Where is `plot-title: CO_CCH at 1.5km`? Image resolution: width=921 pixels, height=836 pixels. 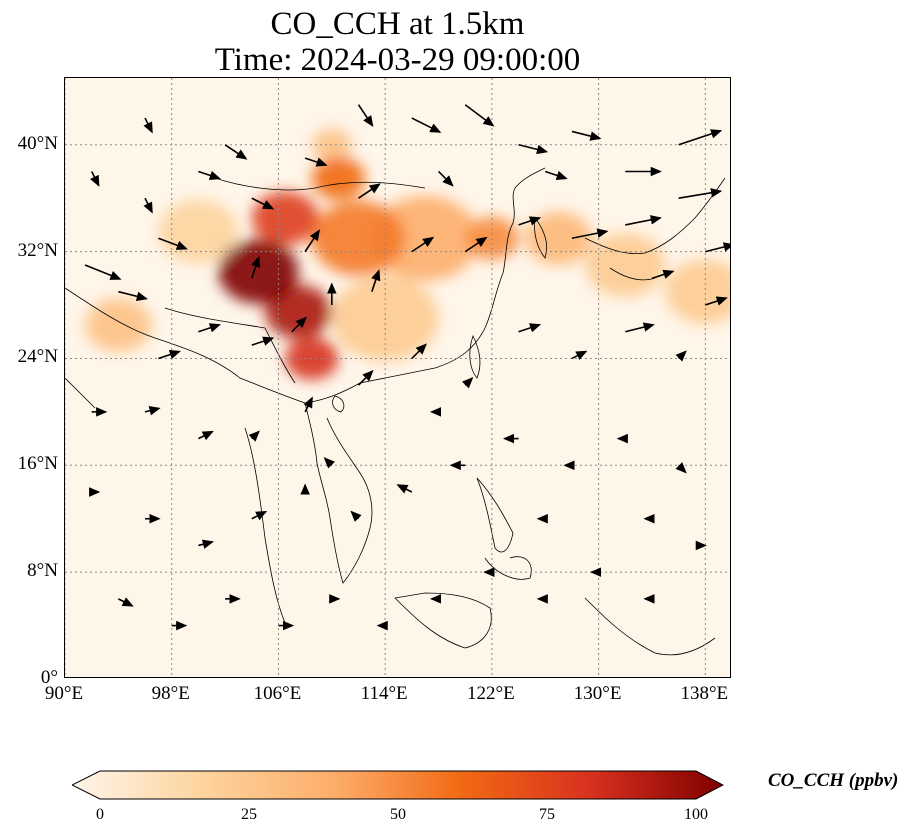 plot-title: CO_CCH at 1.5km is located at coordinates (397, 24).